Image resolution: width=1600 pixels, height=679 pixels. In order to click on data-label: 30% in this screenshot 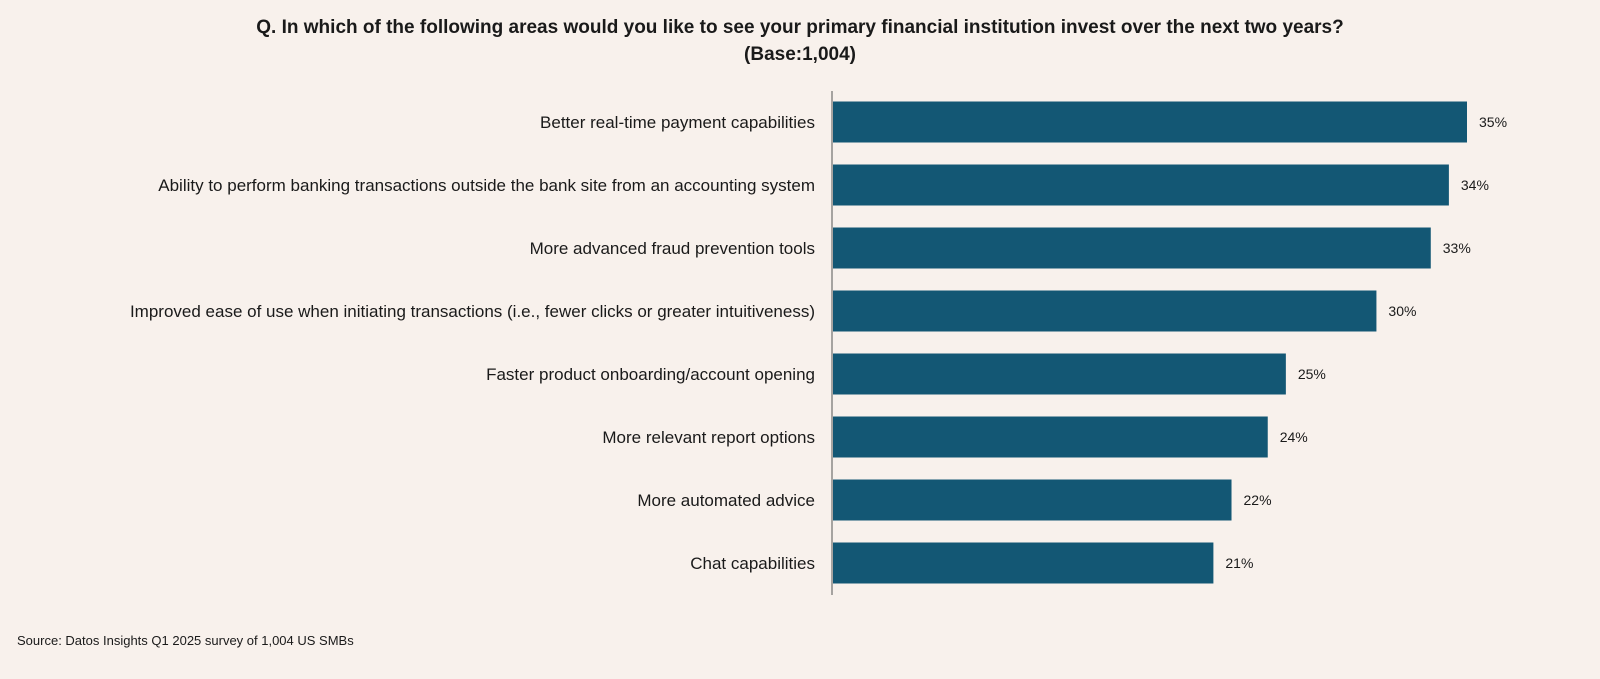, I will do `click(1402, 311)`.